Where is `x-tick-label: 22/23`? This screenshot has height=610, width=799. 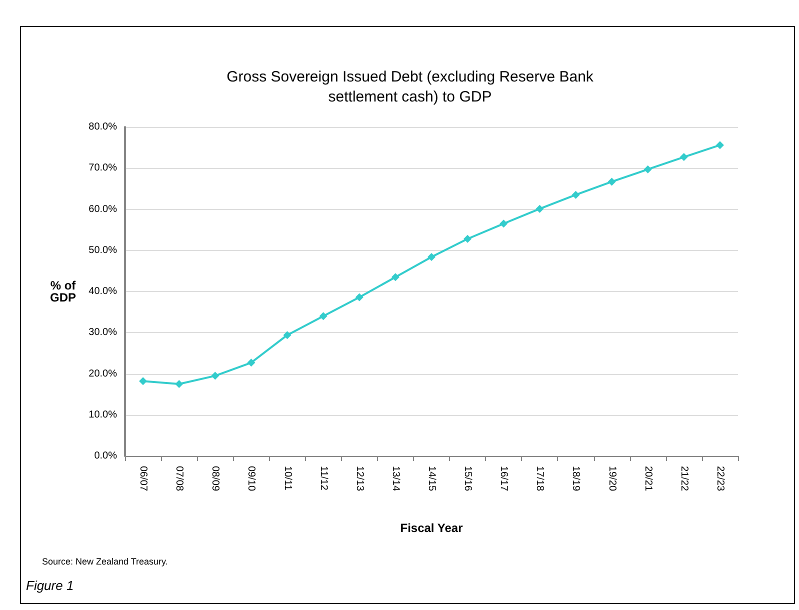 x-tick-label: 22/23 is located at coordinates (720, 479).